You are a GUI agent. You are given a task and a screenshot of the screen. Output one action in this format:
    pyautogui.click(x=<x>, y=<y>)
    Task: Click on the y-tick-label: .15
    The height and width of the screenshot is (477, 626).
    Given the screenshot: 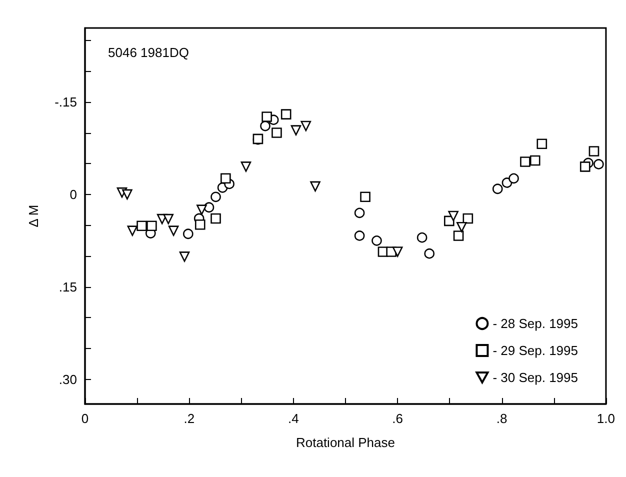 What is the action you would take?
    pyautogui.click(x=67, y=286)
    